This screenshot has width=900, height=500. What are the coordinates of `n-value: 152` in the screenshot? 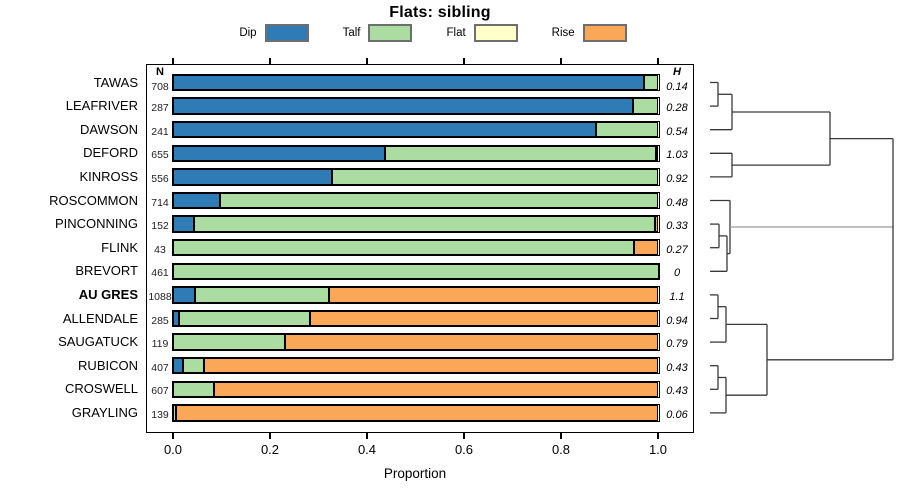 It's located at (160, 226).